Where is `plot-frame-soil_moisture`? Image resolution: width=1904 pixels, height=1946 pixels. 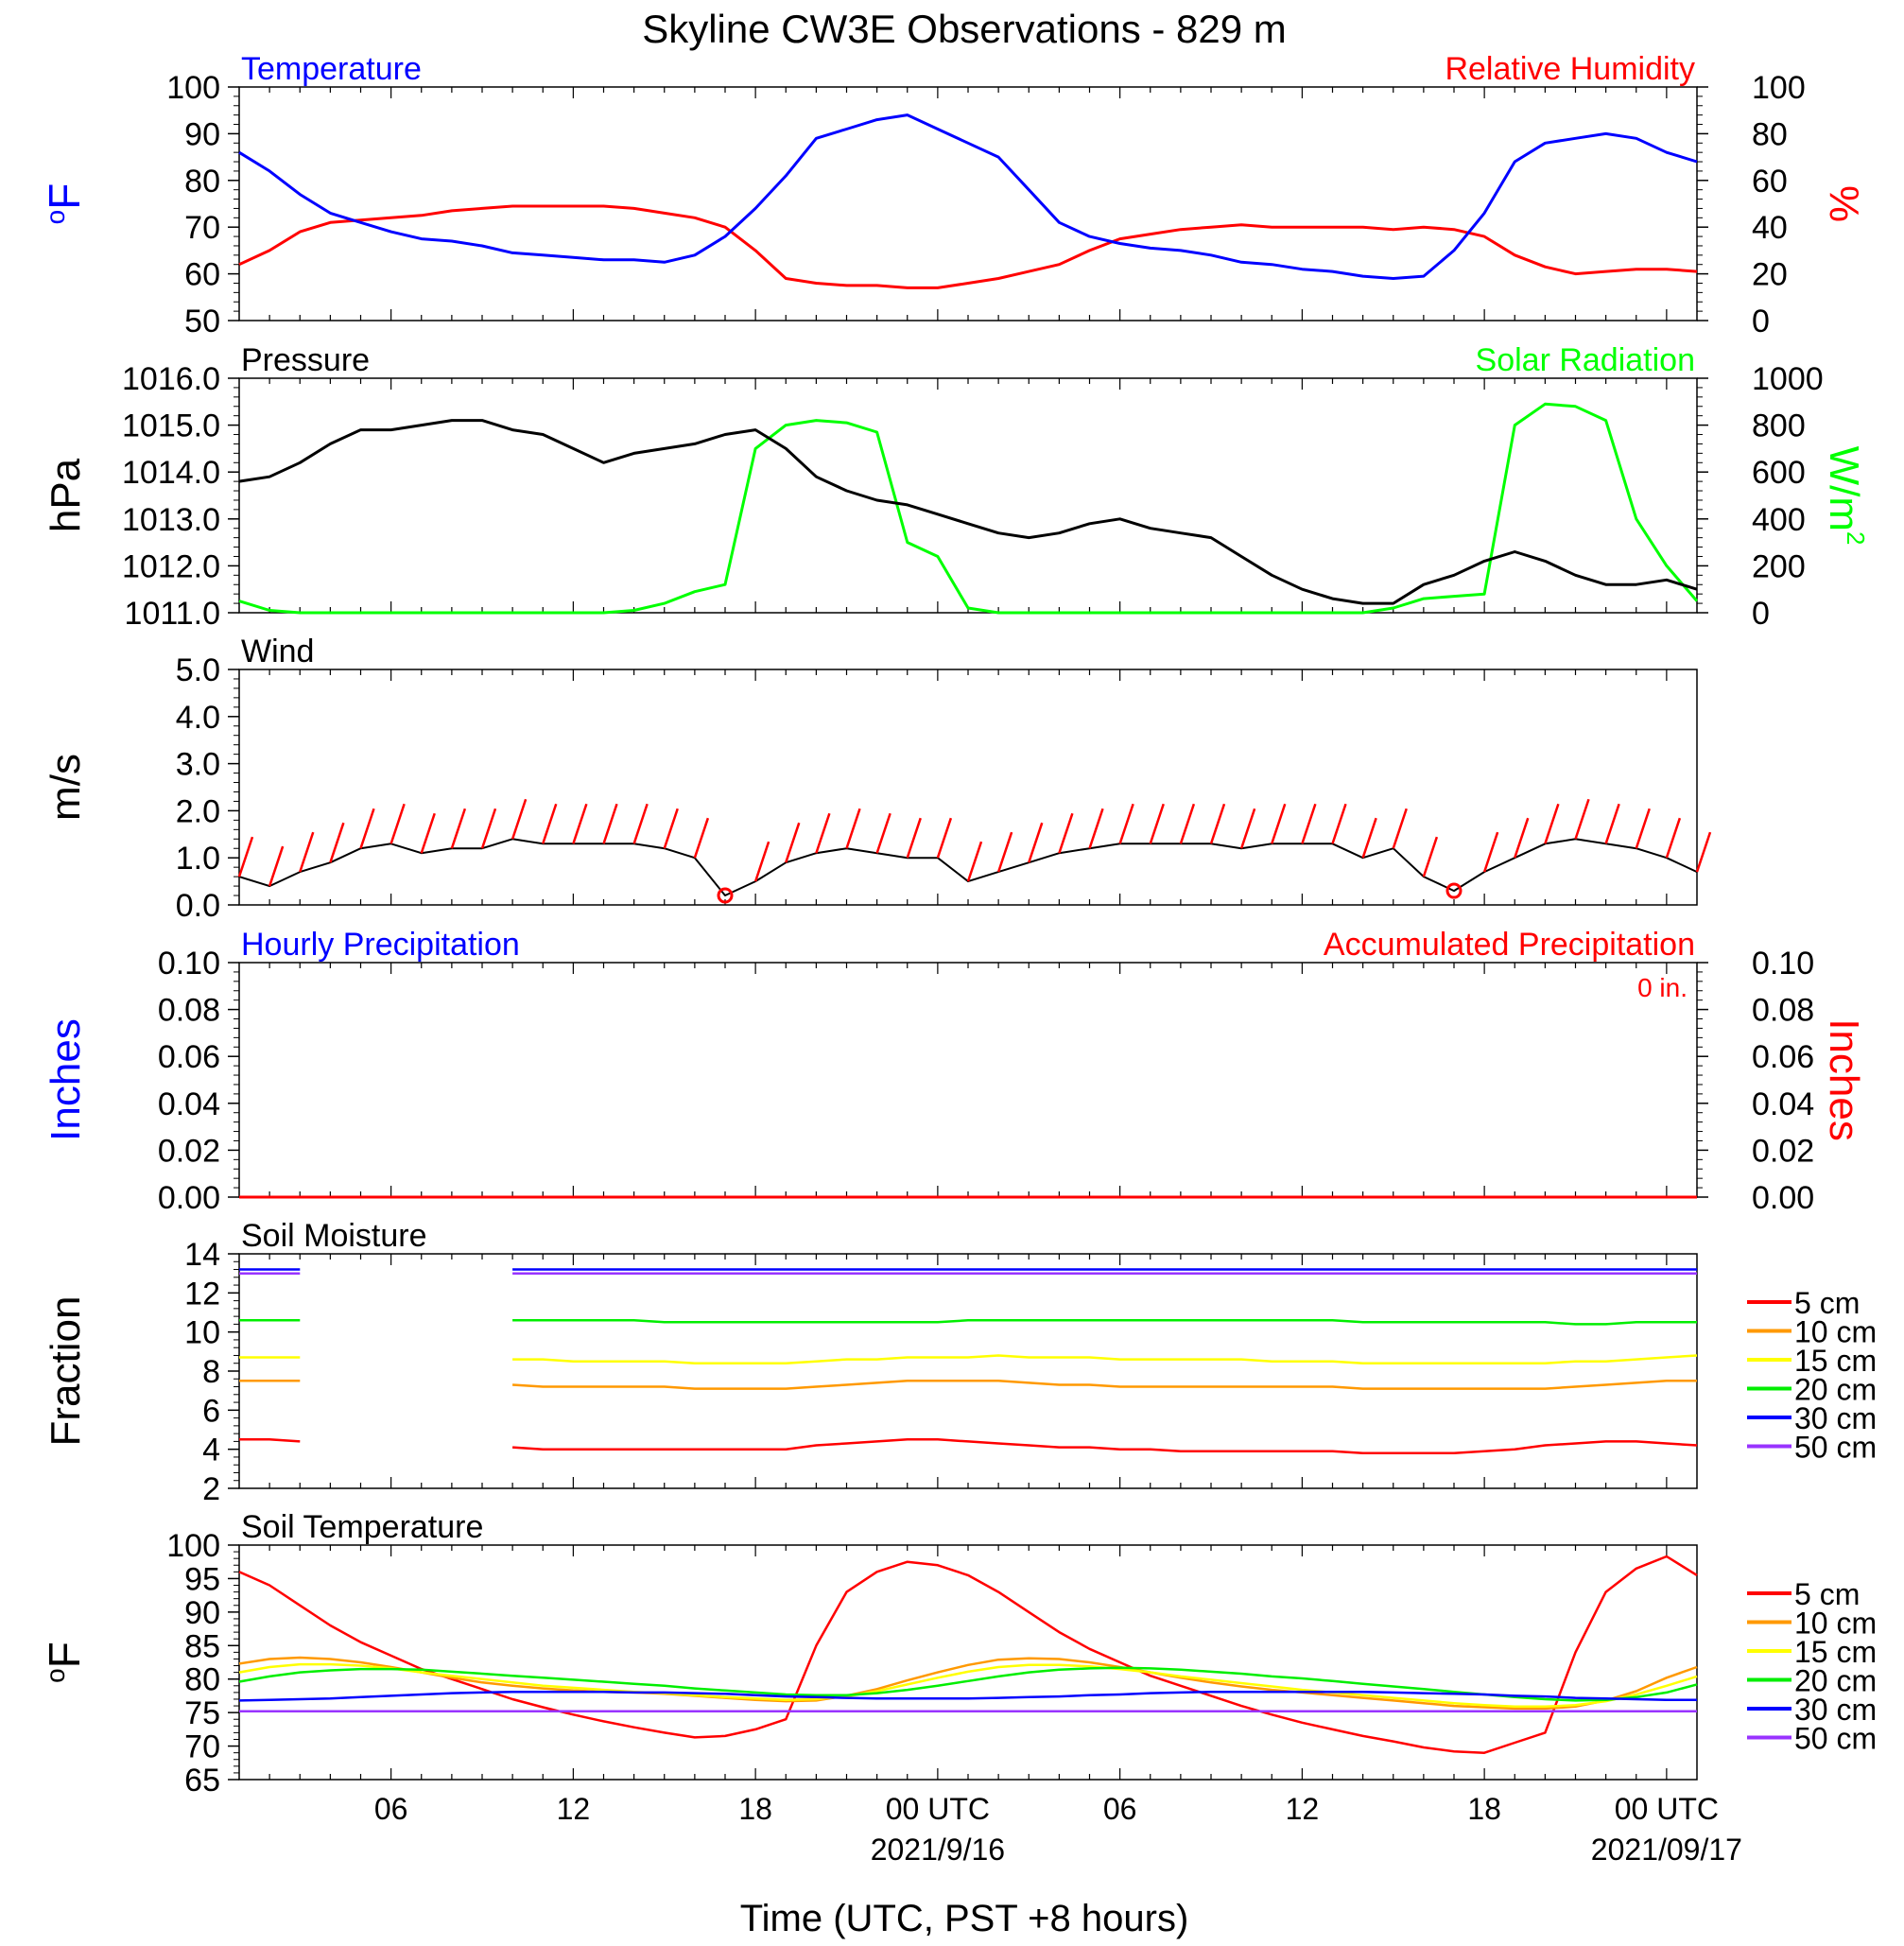
plot-frame-soil_moisture is located at coordinates (968, 1371).